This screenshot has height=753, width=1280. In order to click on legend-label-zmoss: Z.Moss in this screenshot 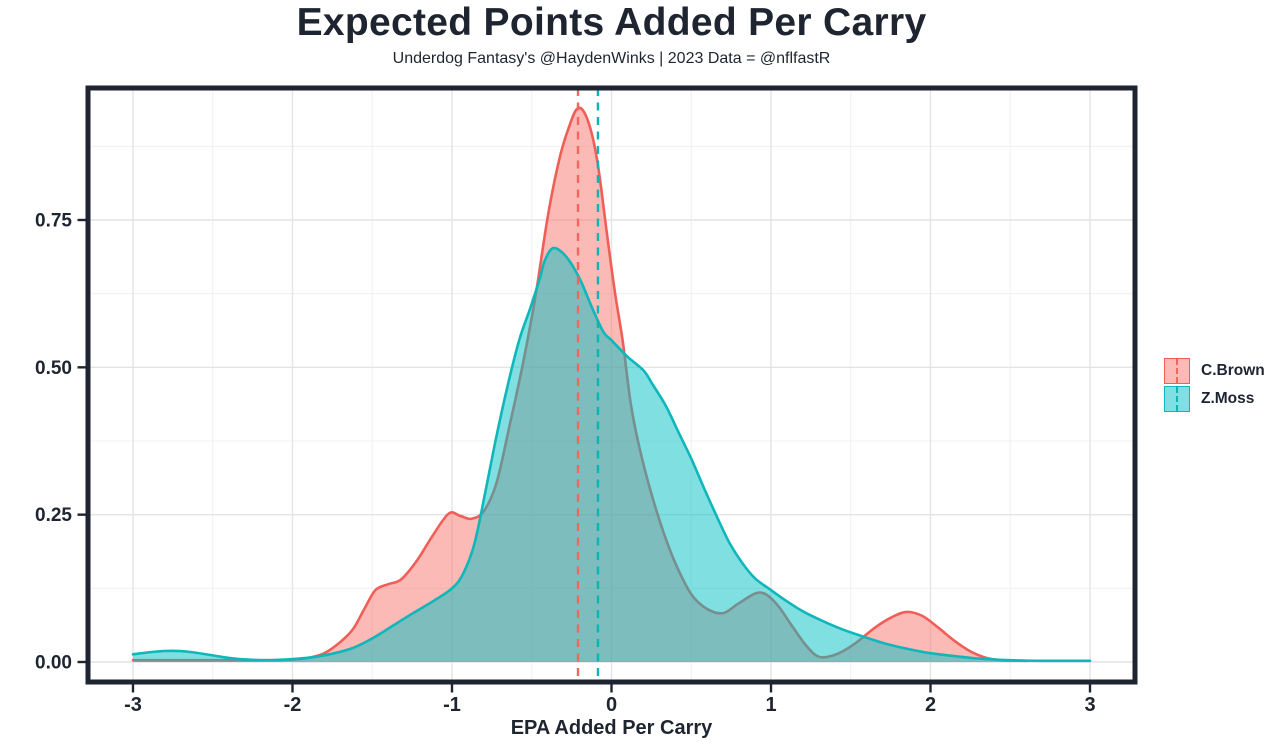, I will do `click(1228, 398)`.